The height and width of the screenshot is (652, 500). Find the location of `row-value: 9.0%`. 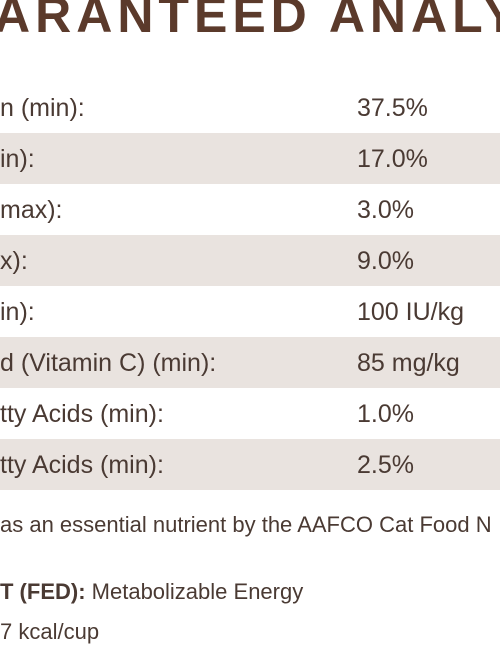

row-value: 9.0% is located at coordinates (385, 261).